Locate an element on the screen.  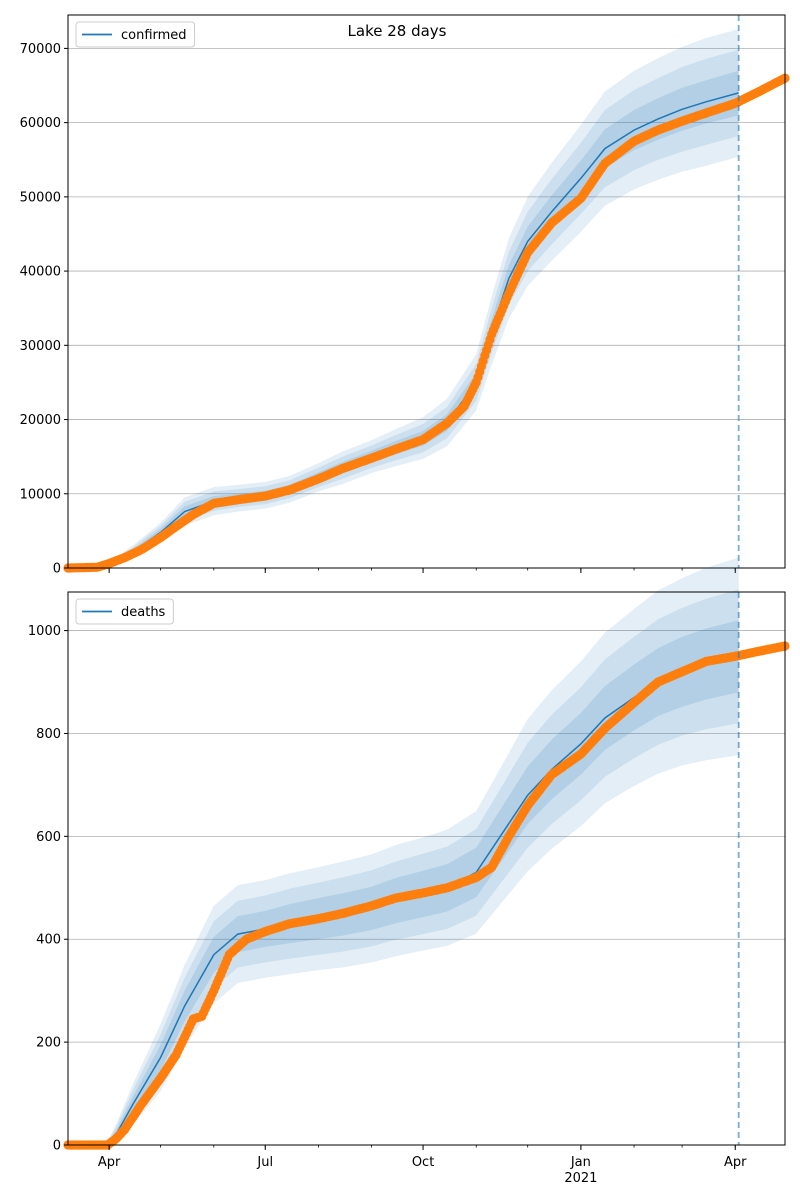
y-tick-label: 50000 is located at coordinates (40, 197).